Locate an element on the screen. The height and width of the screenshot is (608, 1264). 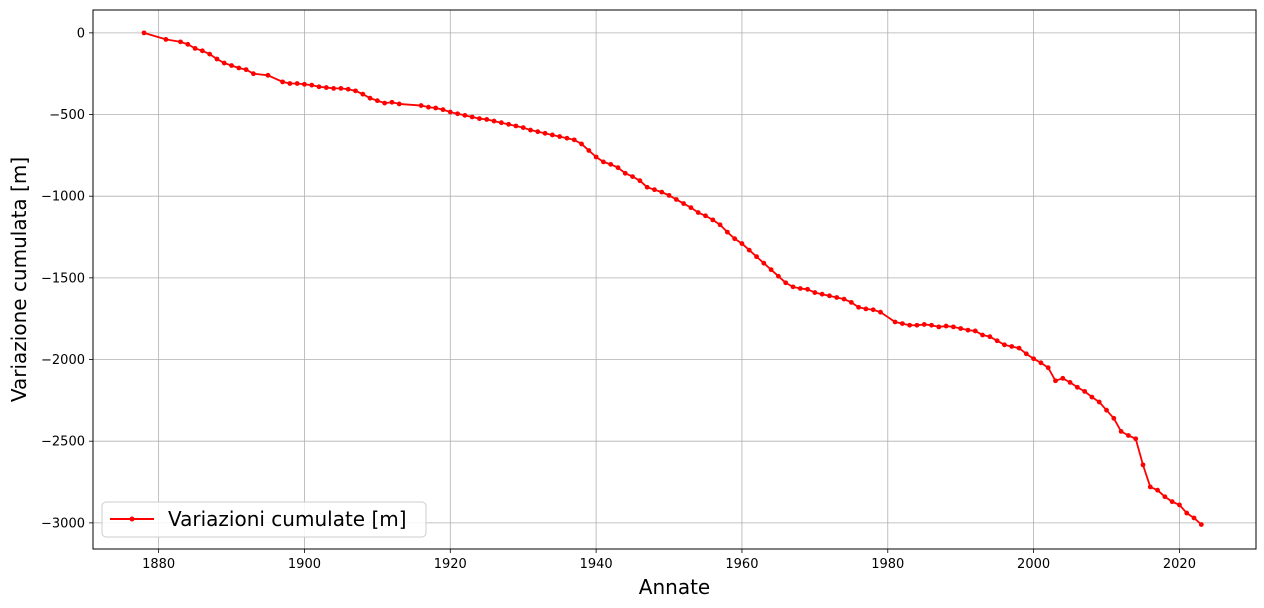
y-tick-label: −1500 is located at coordinates (63, 278).